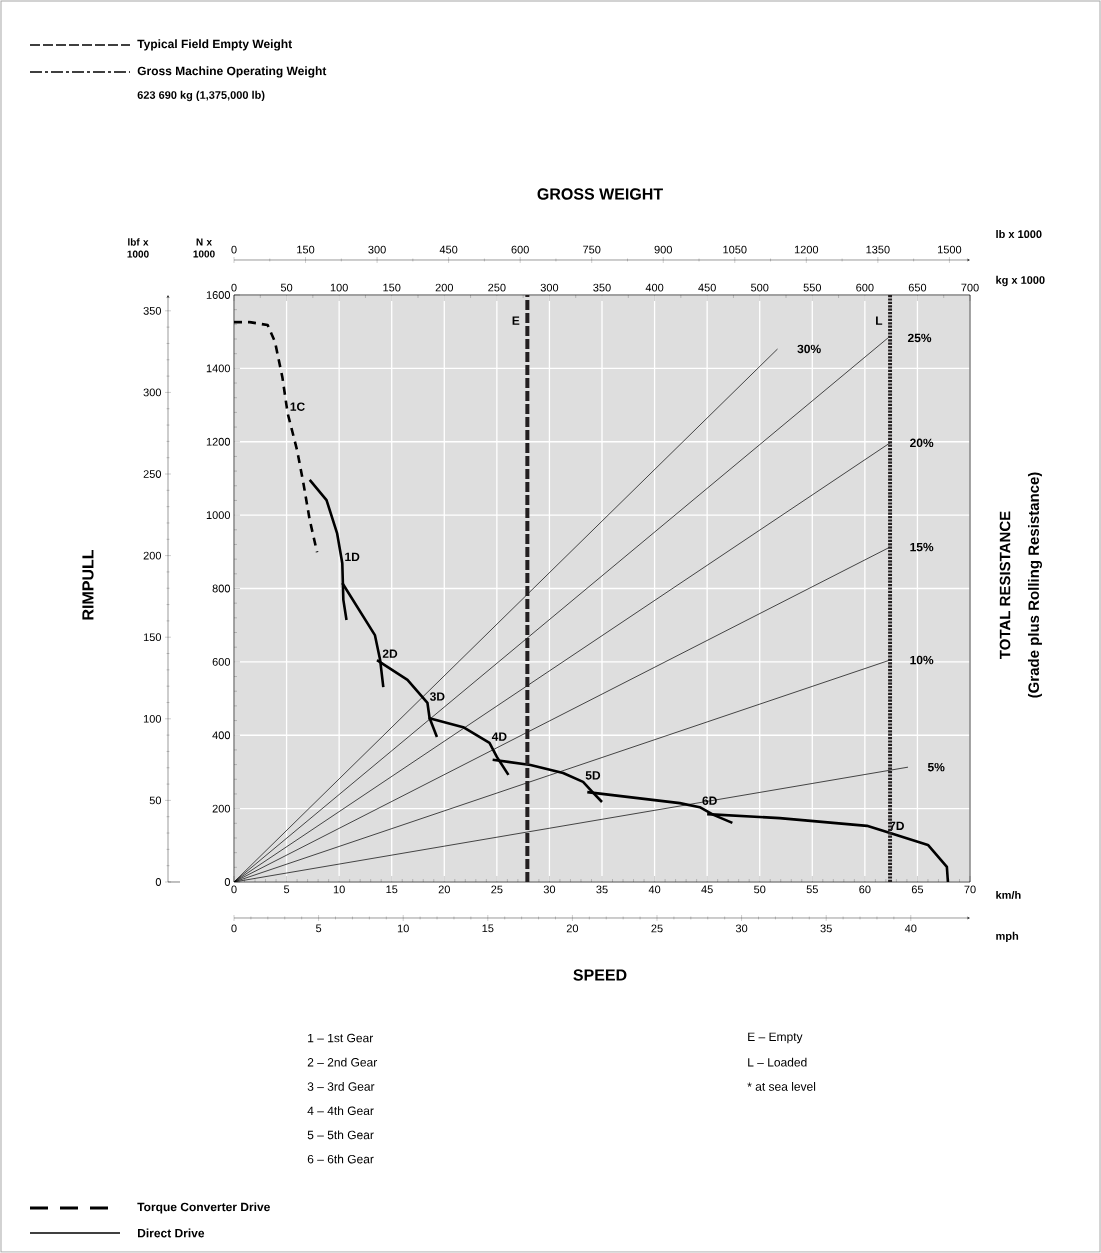 Image resolution: width=1101 pixels, height=1253 pixels. What do you see at coordinates (340, 1110) in the screenshot?
I see `text: 4 – 4th Gear` at bounding box center [340, 1110].